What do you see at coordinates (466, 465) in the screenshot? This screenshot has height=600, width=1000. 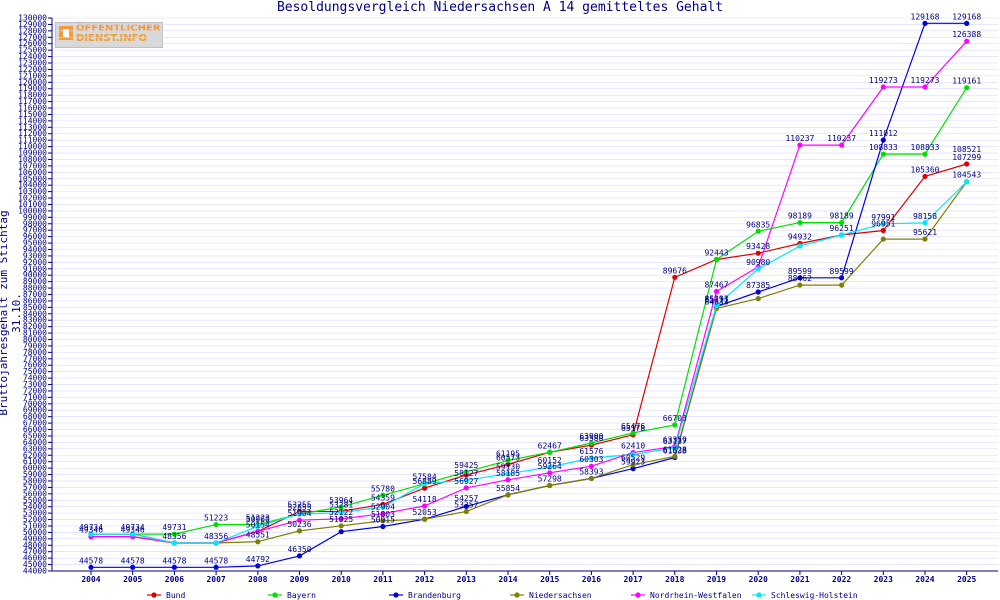 I see `data-label: 59425` at bounding box center [466, 465].